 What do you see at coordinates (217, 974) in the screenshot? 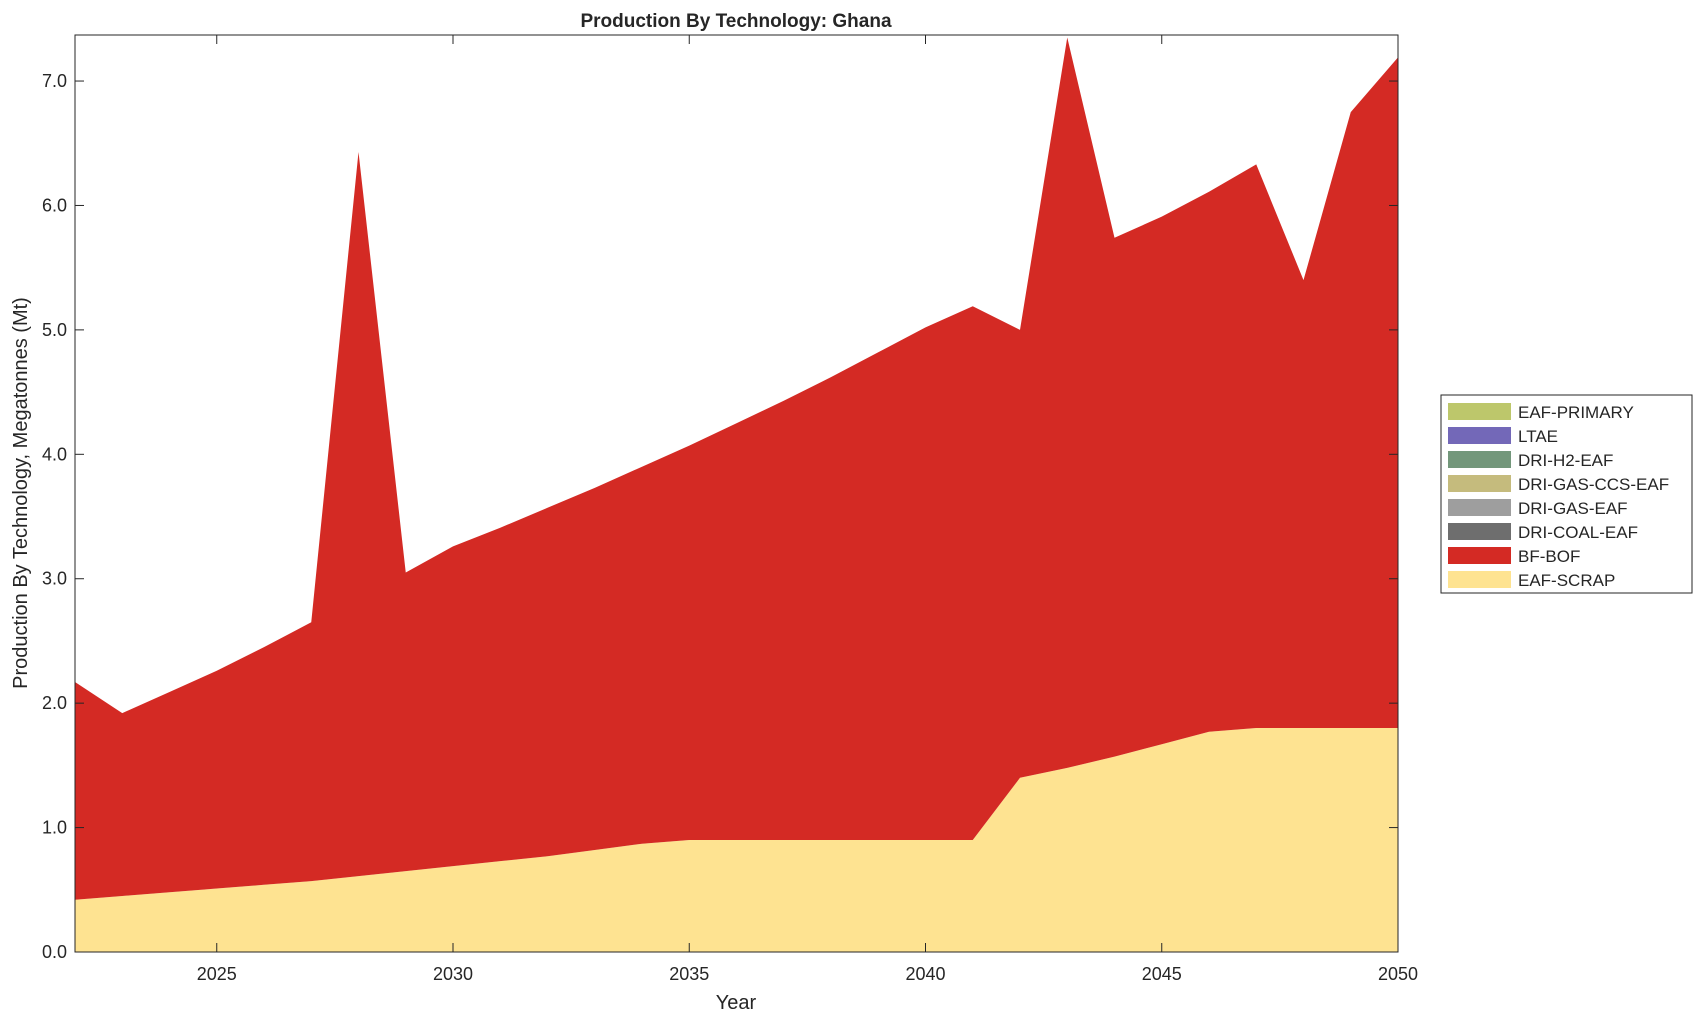
I see `x-tick-label: 2025` at bounding box center [217, 974].